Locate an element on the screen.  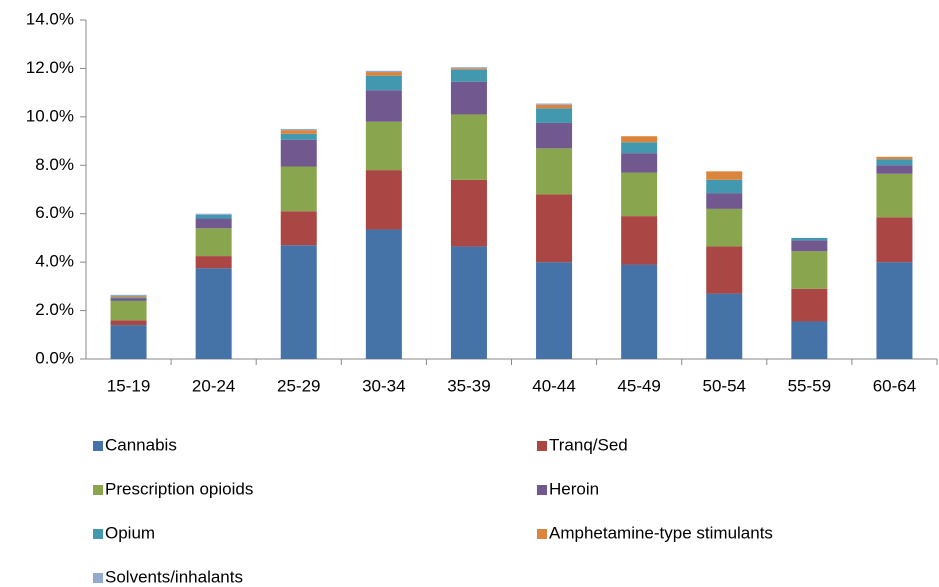
legend-label: Opium is located at coordinates (130, 532).